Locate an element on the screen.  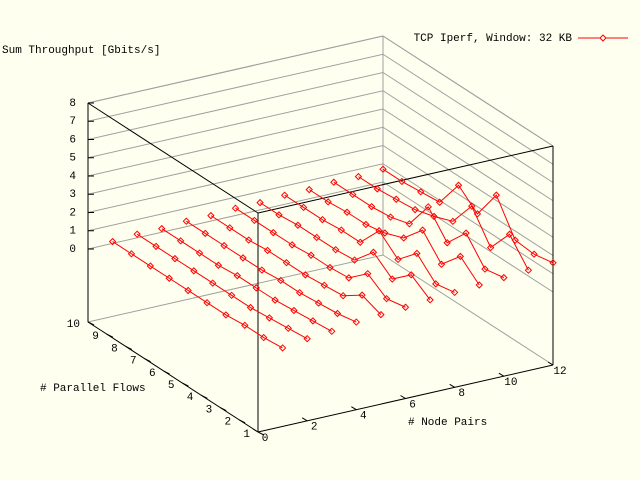
x-tick-label: 12 is located at coordinates (559, 372).